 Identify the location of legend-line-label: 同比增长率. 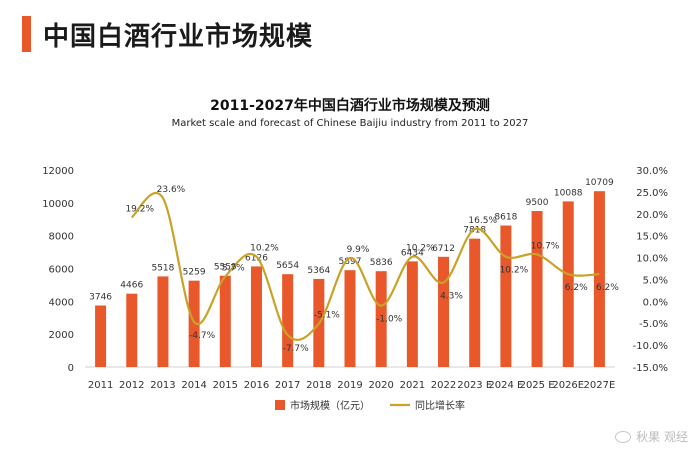
(440, 405).